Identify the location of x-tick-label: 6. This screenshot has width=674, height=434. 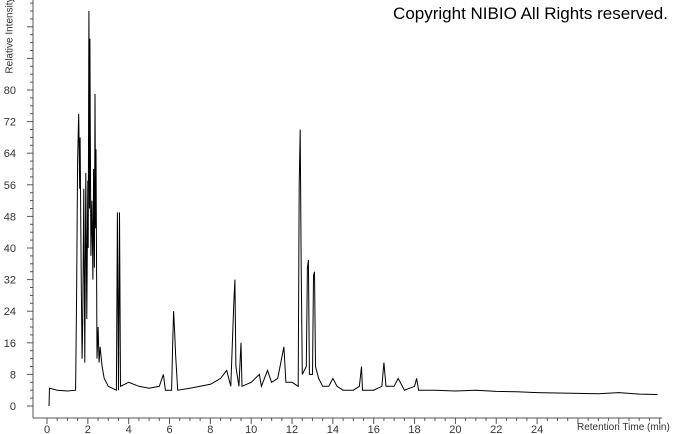
(169, 429).